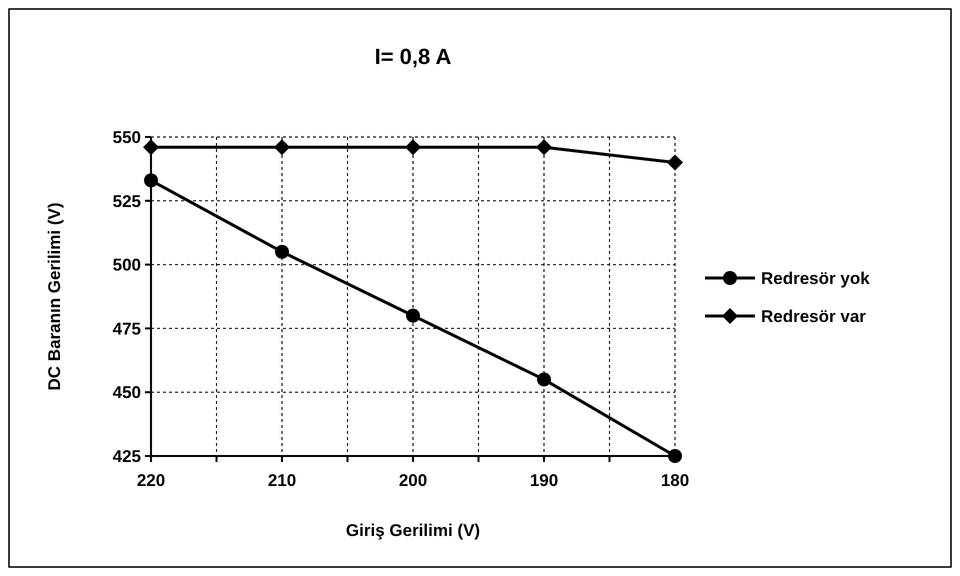 The height and width of the screenshot is (576, 960). Describe the element at coordinates (126, 328) in the screenshot. I see `y-tick-label: 475` at that location.